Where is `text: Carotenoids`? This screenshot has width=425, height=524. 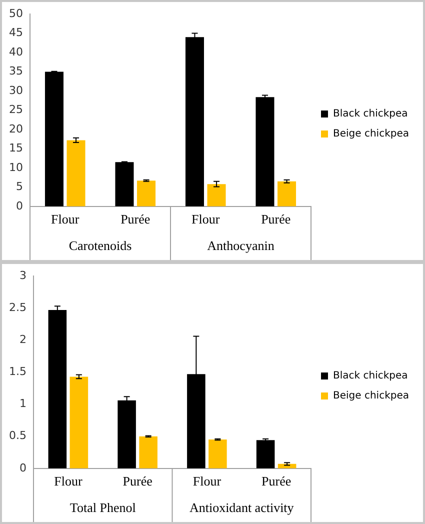 text: Carotenoids is located at coordinates (100, 245).